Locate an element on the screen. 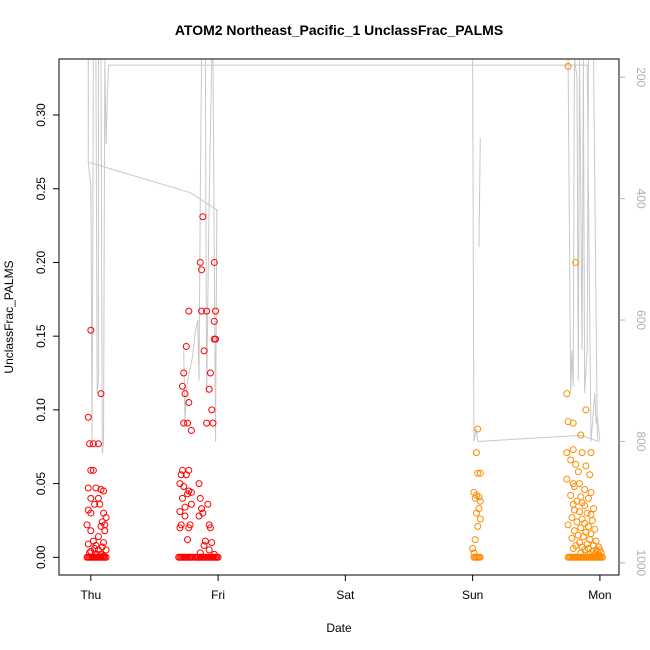 This screenshot has width=650, height=650. x-axis-label: Date is located at coordinates (339, 628).